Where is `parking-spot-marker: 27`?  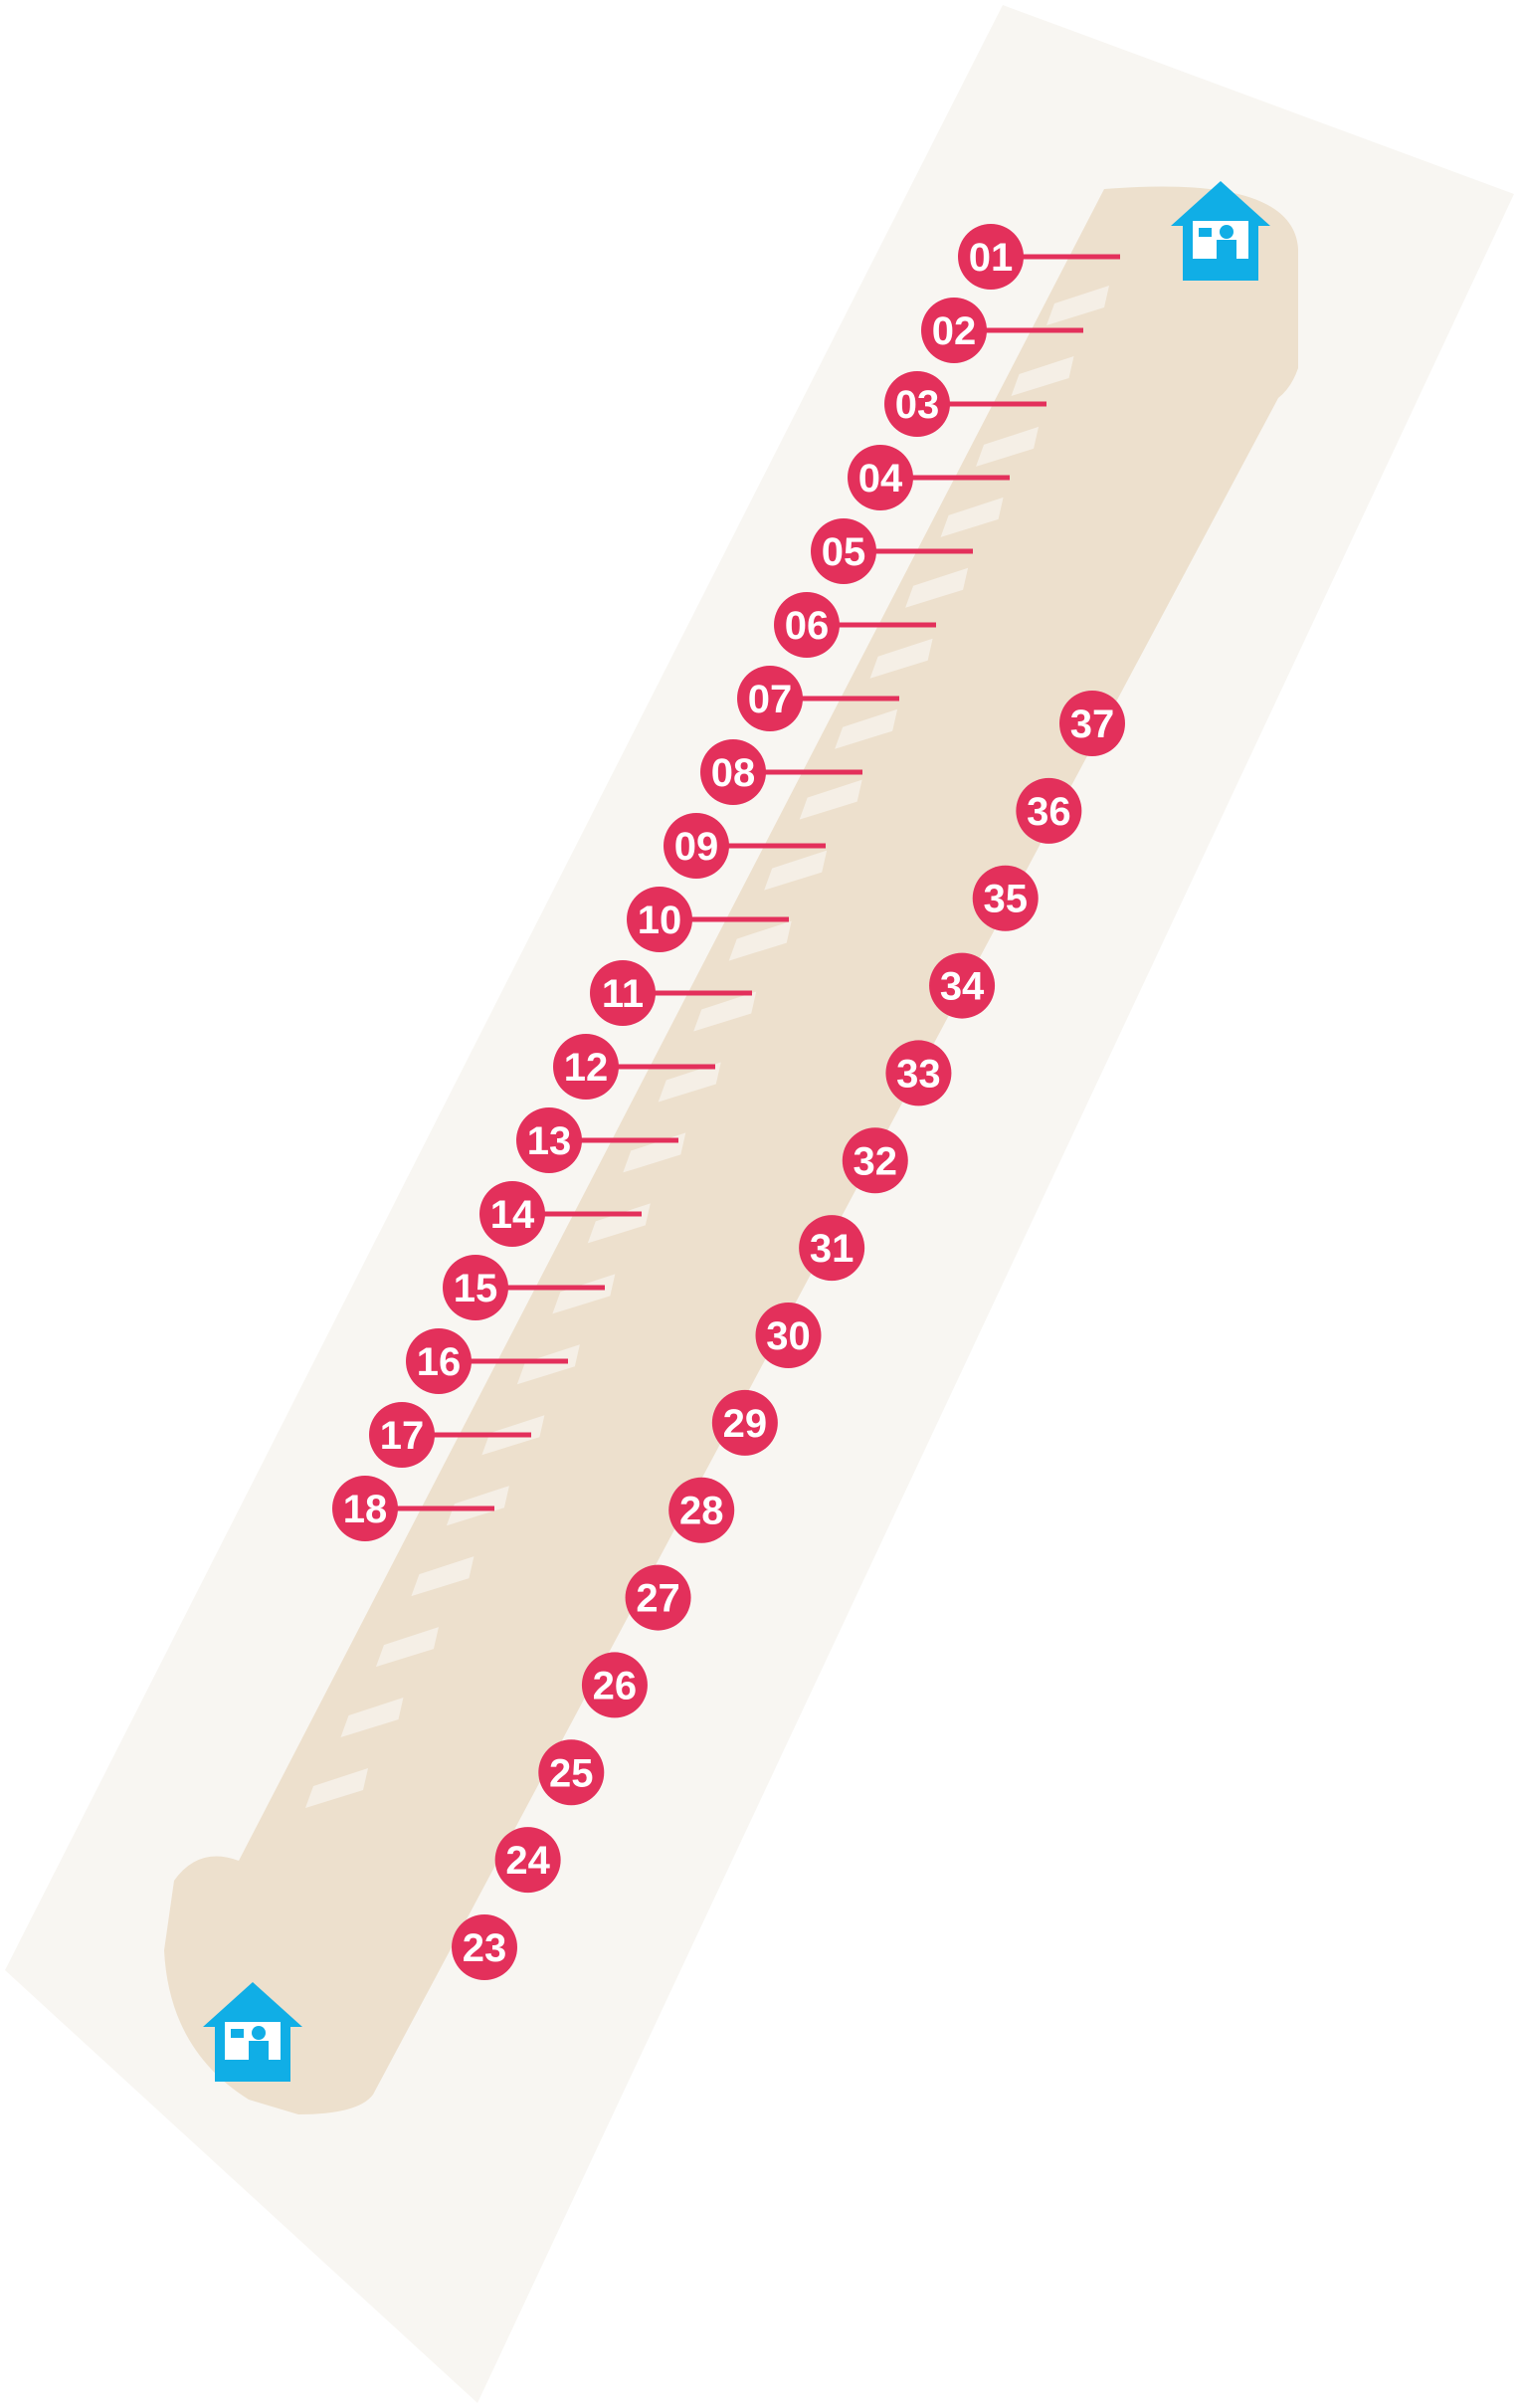 parking-spot-marker: 27 is located at coordinates (658, 1598).